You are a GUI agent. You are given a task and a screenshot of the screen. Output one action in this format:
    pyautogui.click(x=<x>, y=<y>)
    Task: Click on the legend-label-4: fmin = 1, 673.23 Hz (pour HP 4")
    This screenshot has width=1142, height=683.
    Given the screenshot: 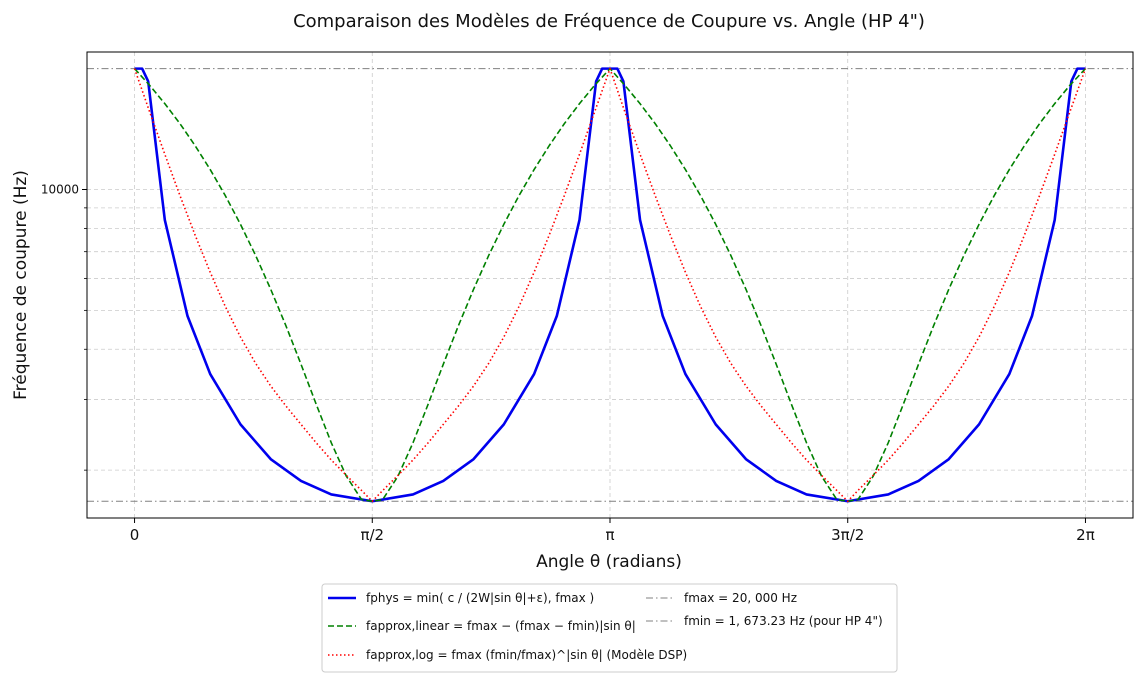 What is the action you would take?
    pyautogui.click(x=783, y=621)
    